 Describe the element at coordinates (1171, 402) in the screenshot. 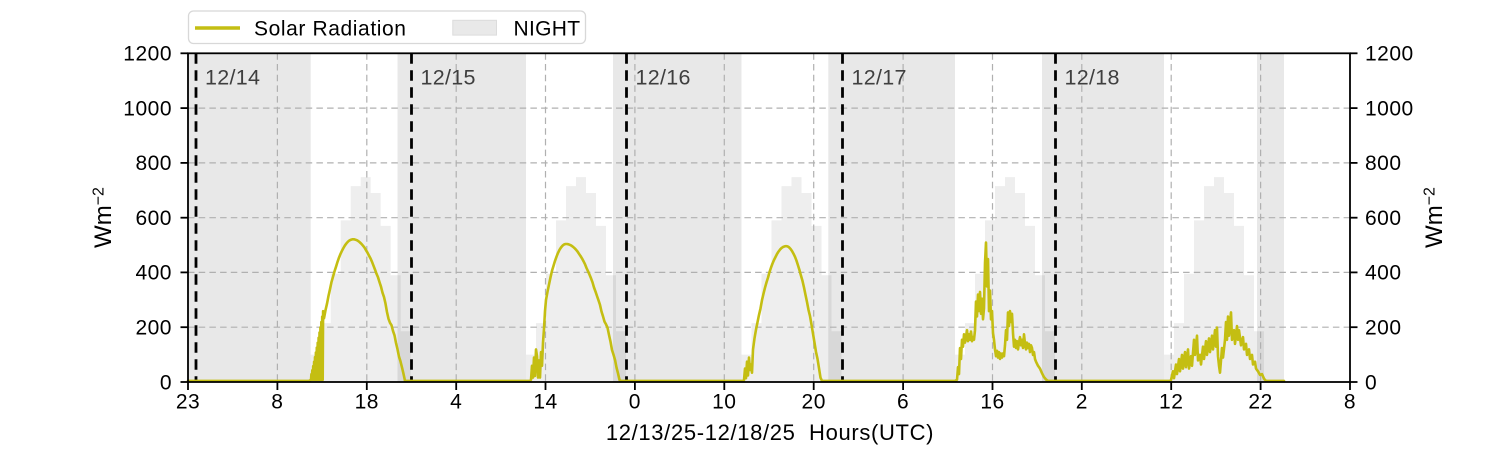

I see `svg-text: 12` at that location.